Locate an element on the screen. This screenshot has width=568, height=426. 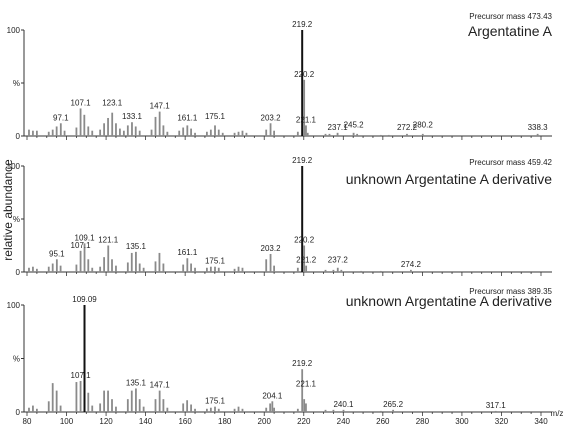
x-axis-label: m/z is located at coordinates (557, 413).